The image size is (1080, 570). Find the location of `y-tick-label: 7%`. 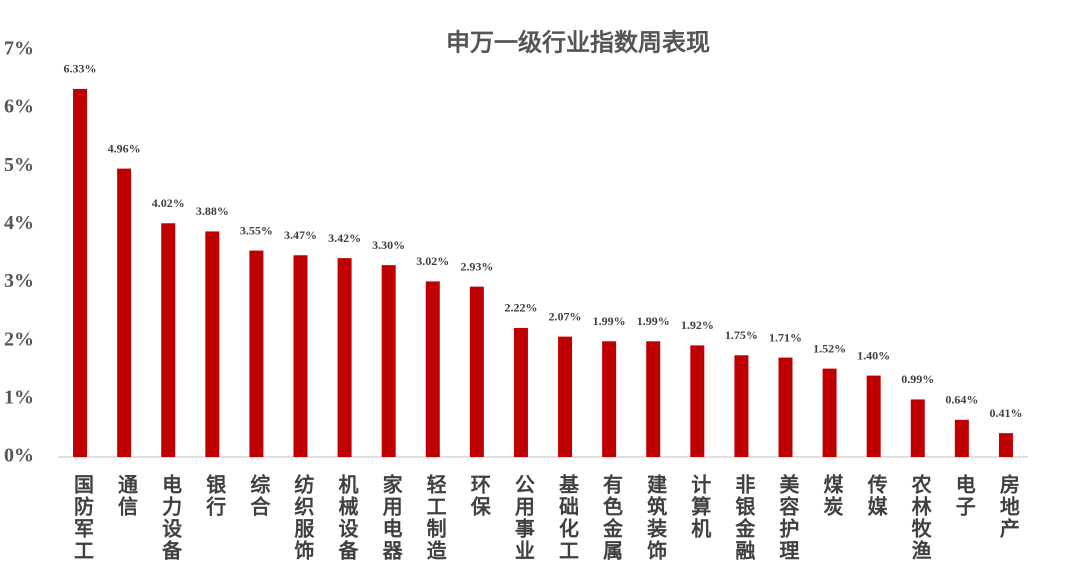

y-tick-label: 7% is located at coordinates (19, 49).